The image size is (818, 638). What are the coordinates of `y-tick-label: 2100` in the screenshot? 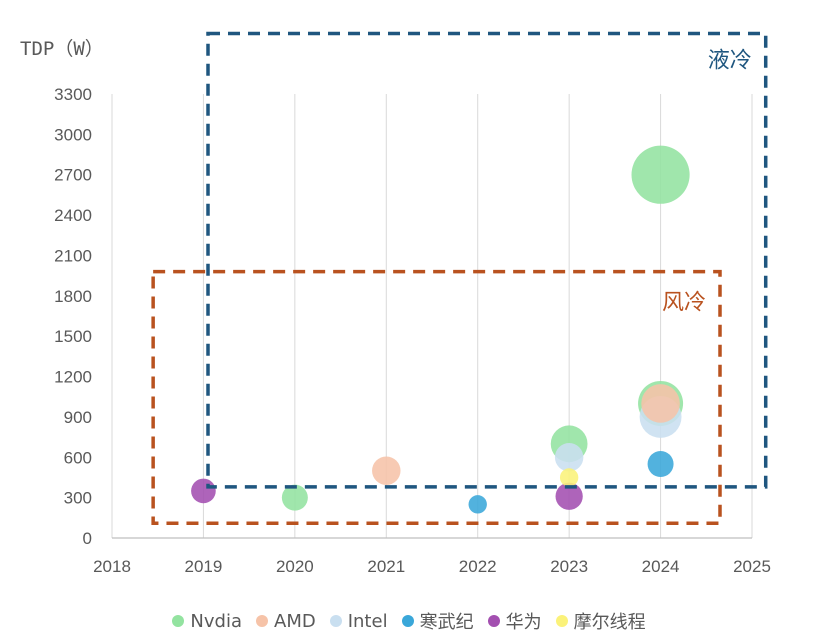 It's located at (73, 255).